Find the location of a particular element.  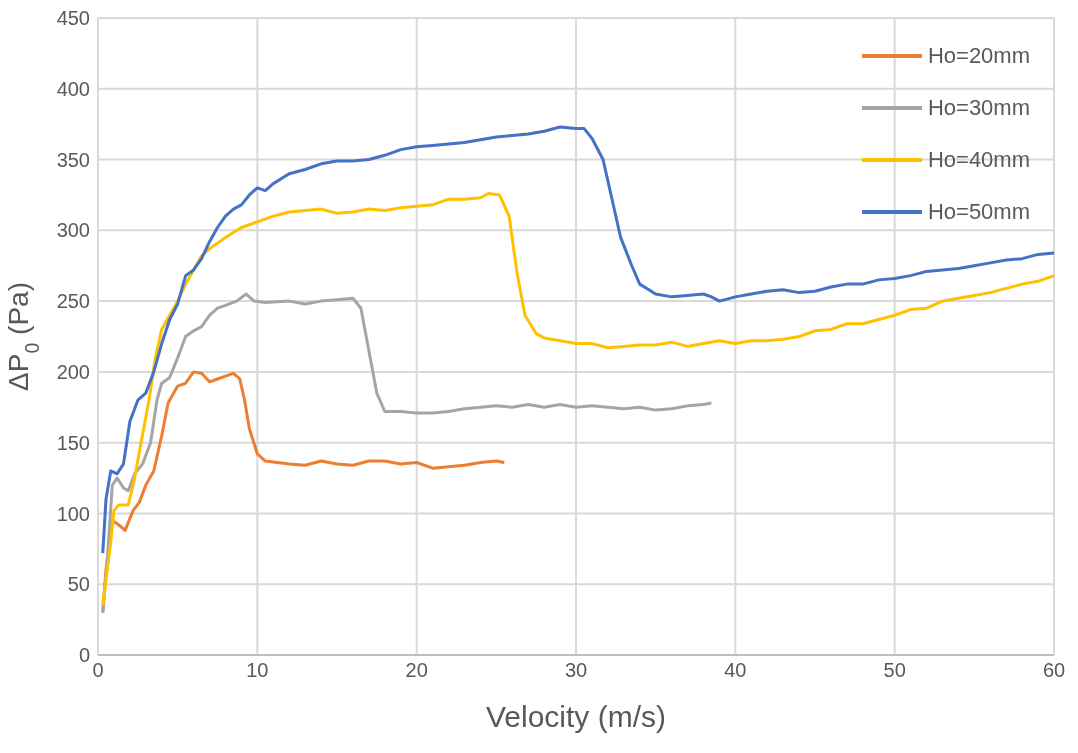

y-tick-label: 250 is located at coordinates (73, 301).